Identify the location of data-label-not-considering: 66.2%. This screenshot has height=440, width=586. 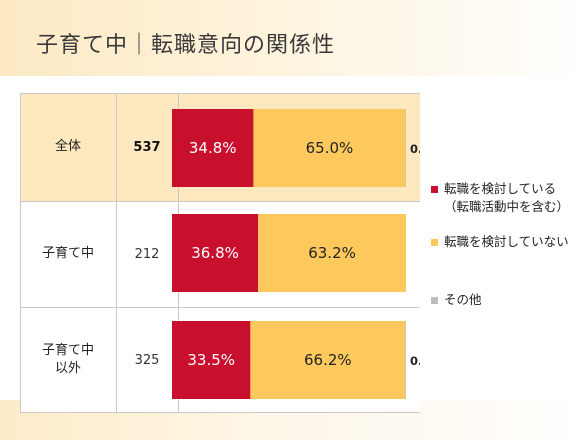
(328, 360).